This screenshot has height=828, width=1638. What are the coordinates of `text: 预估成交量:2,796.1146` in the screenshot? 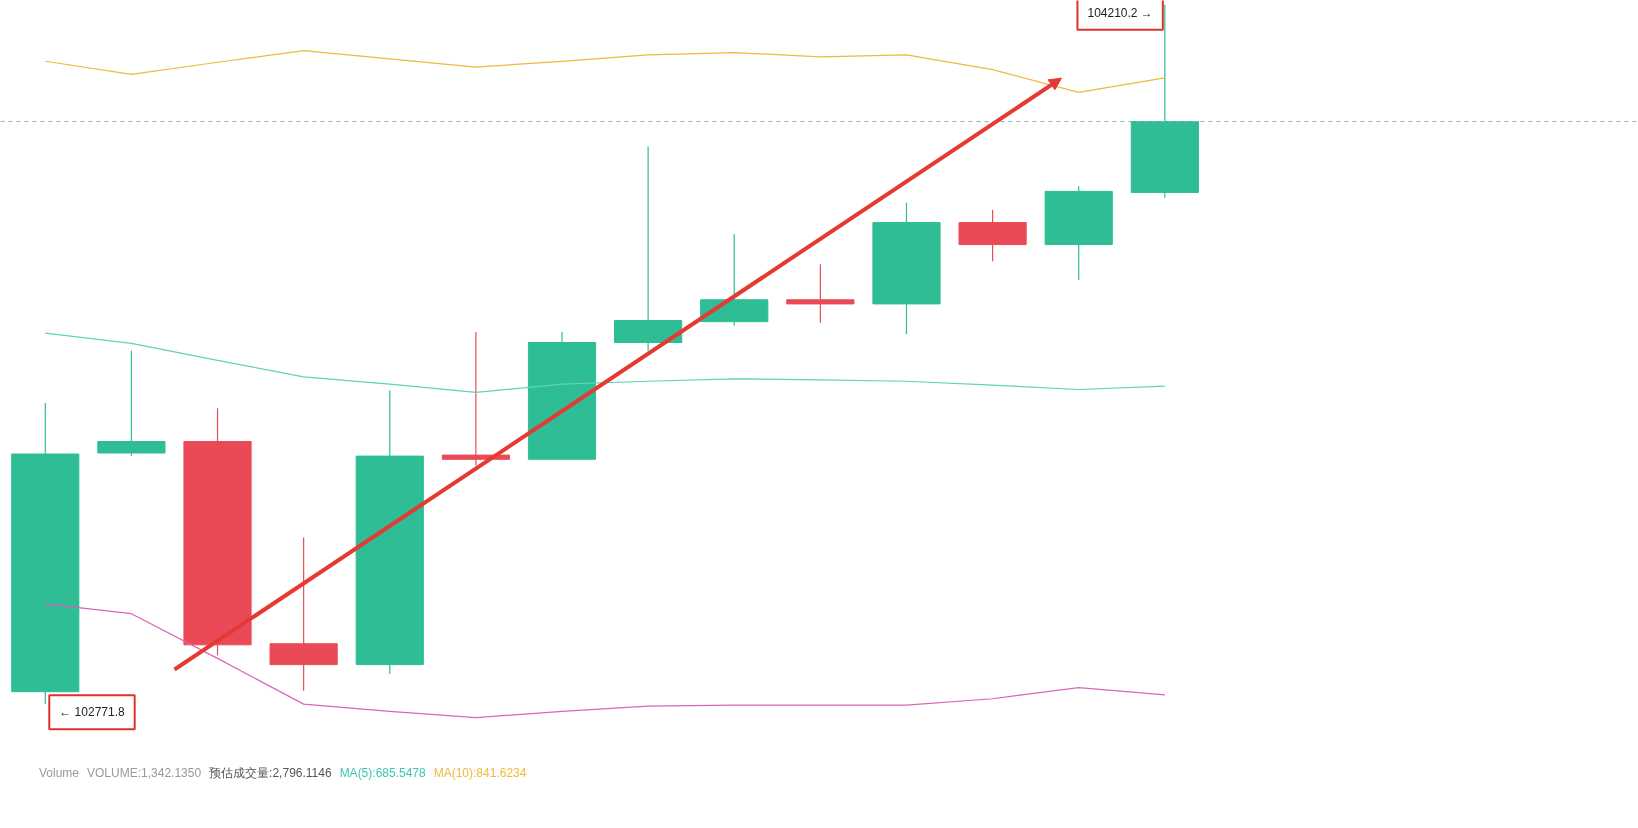 It's located at (270, 773).